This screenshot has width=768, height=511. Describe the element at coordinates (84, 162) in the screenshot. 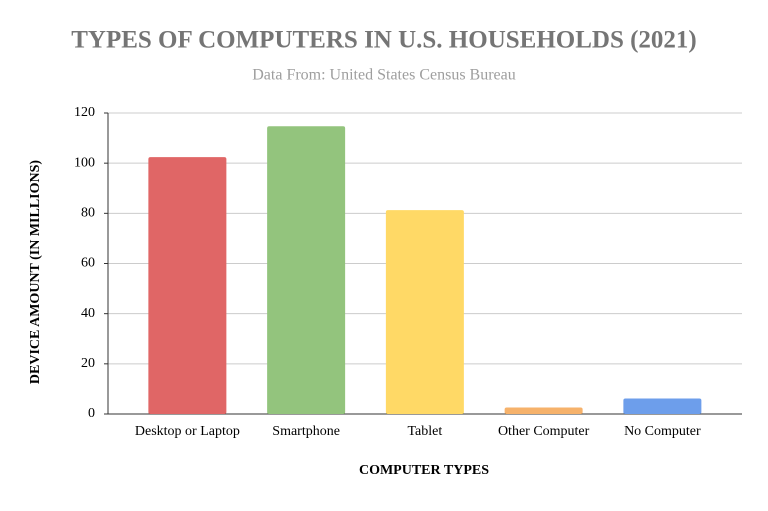

I see `y-tick-label: 100` at that location.